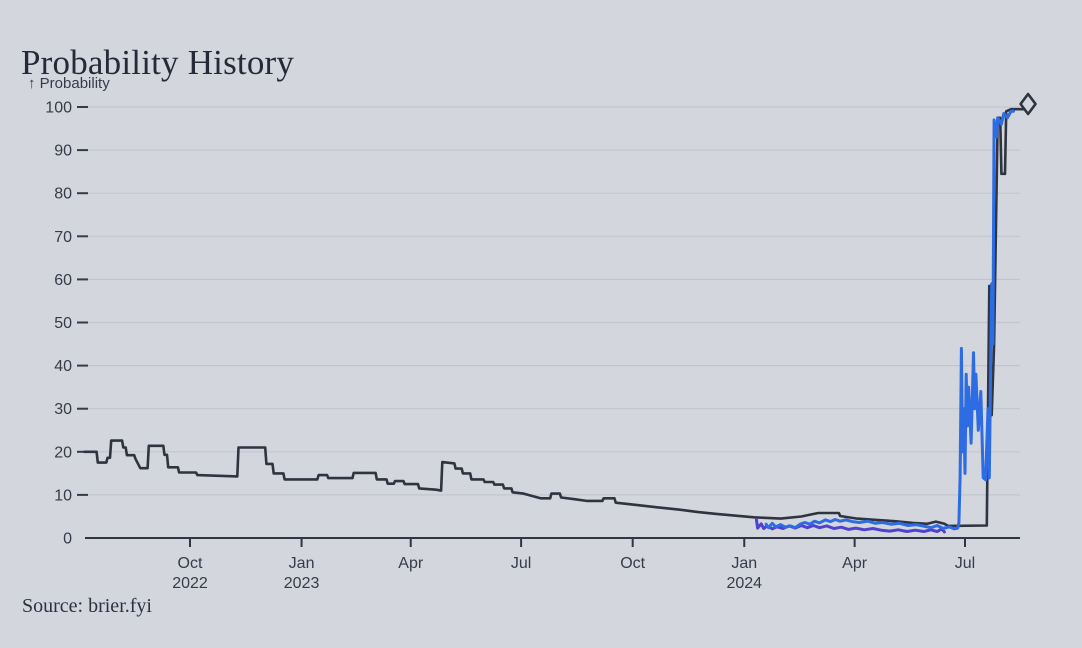 The image size is (1082, 648). I want to click on y-tick-label: 60, so click(63, 280).